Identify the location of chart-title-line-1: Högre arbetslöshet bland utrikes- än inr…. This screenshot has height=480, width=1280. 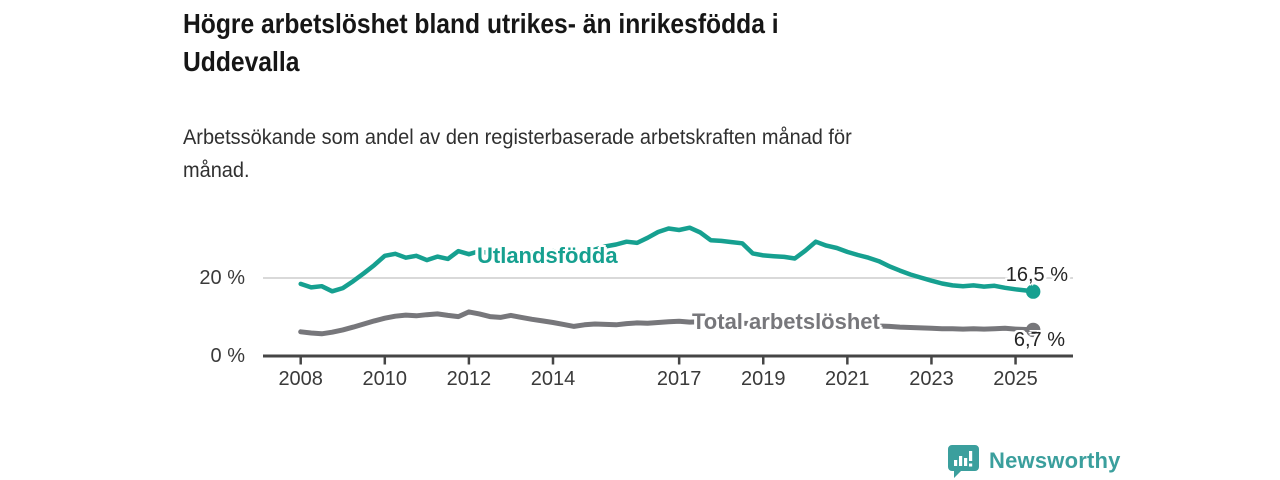
(481, 23).